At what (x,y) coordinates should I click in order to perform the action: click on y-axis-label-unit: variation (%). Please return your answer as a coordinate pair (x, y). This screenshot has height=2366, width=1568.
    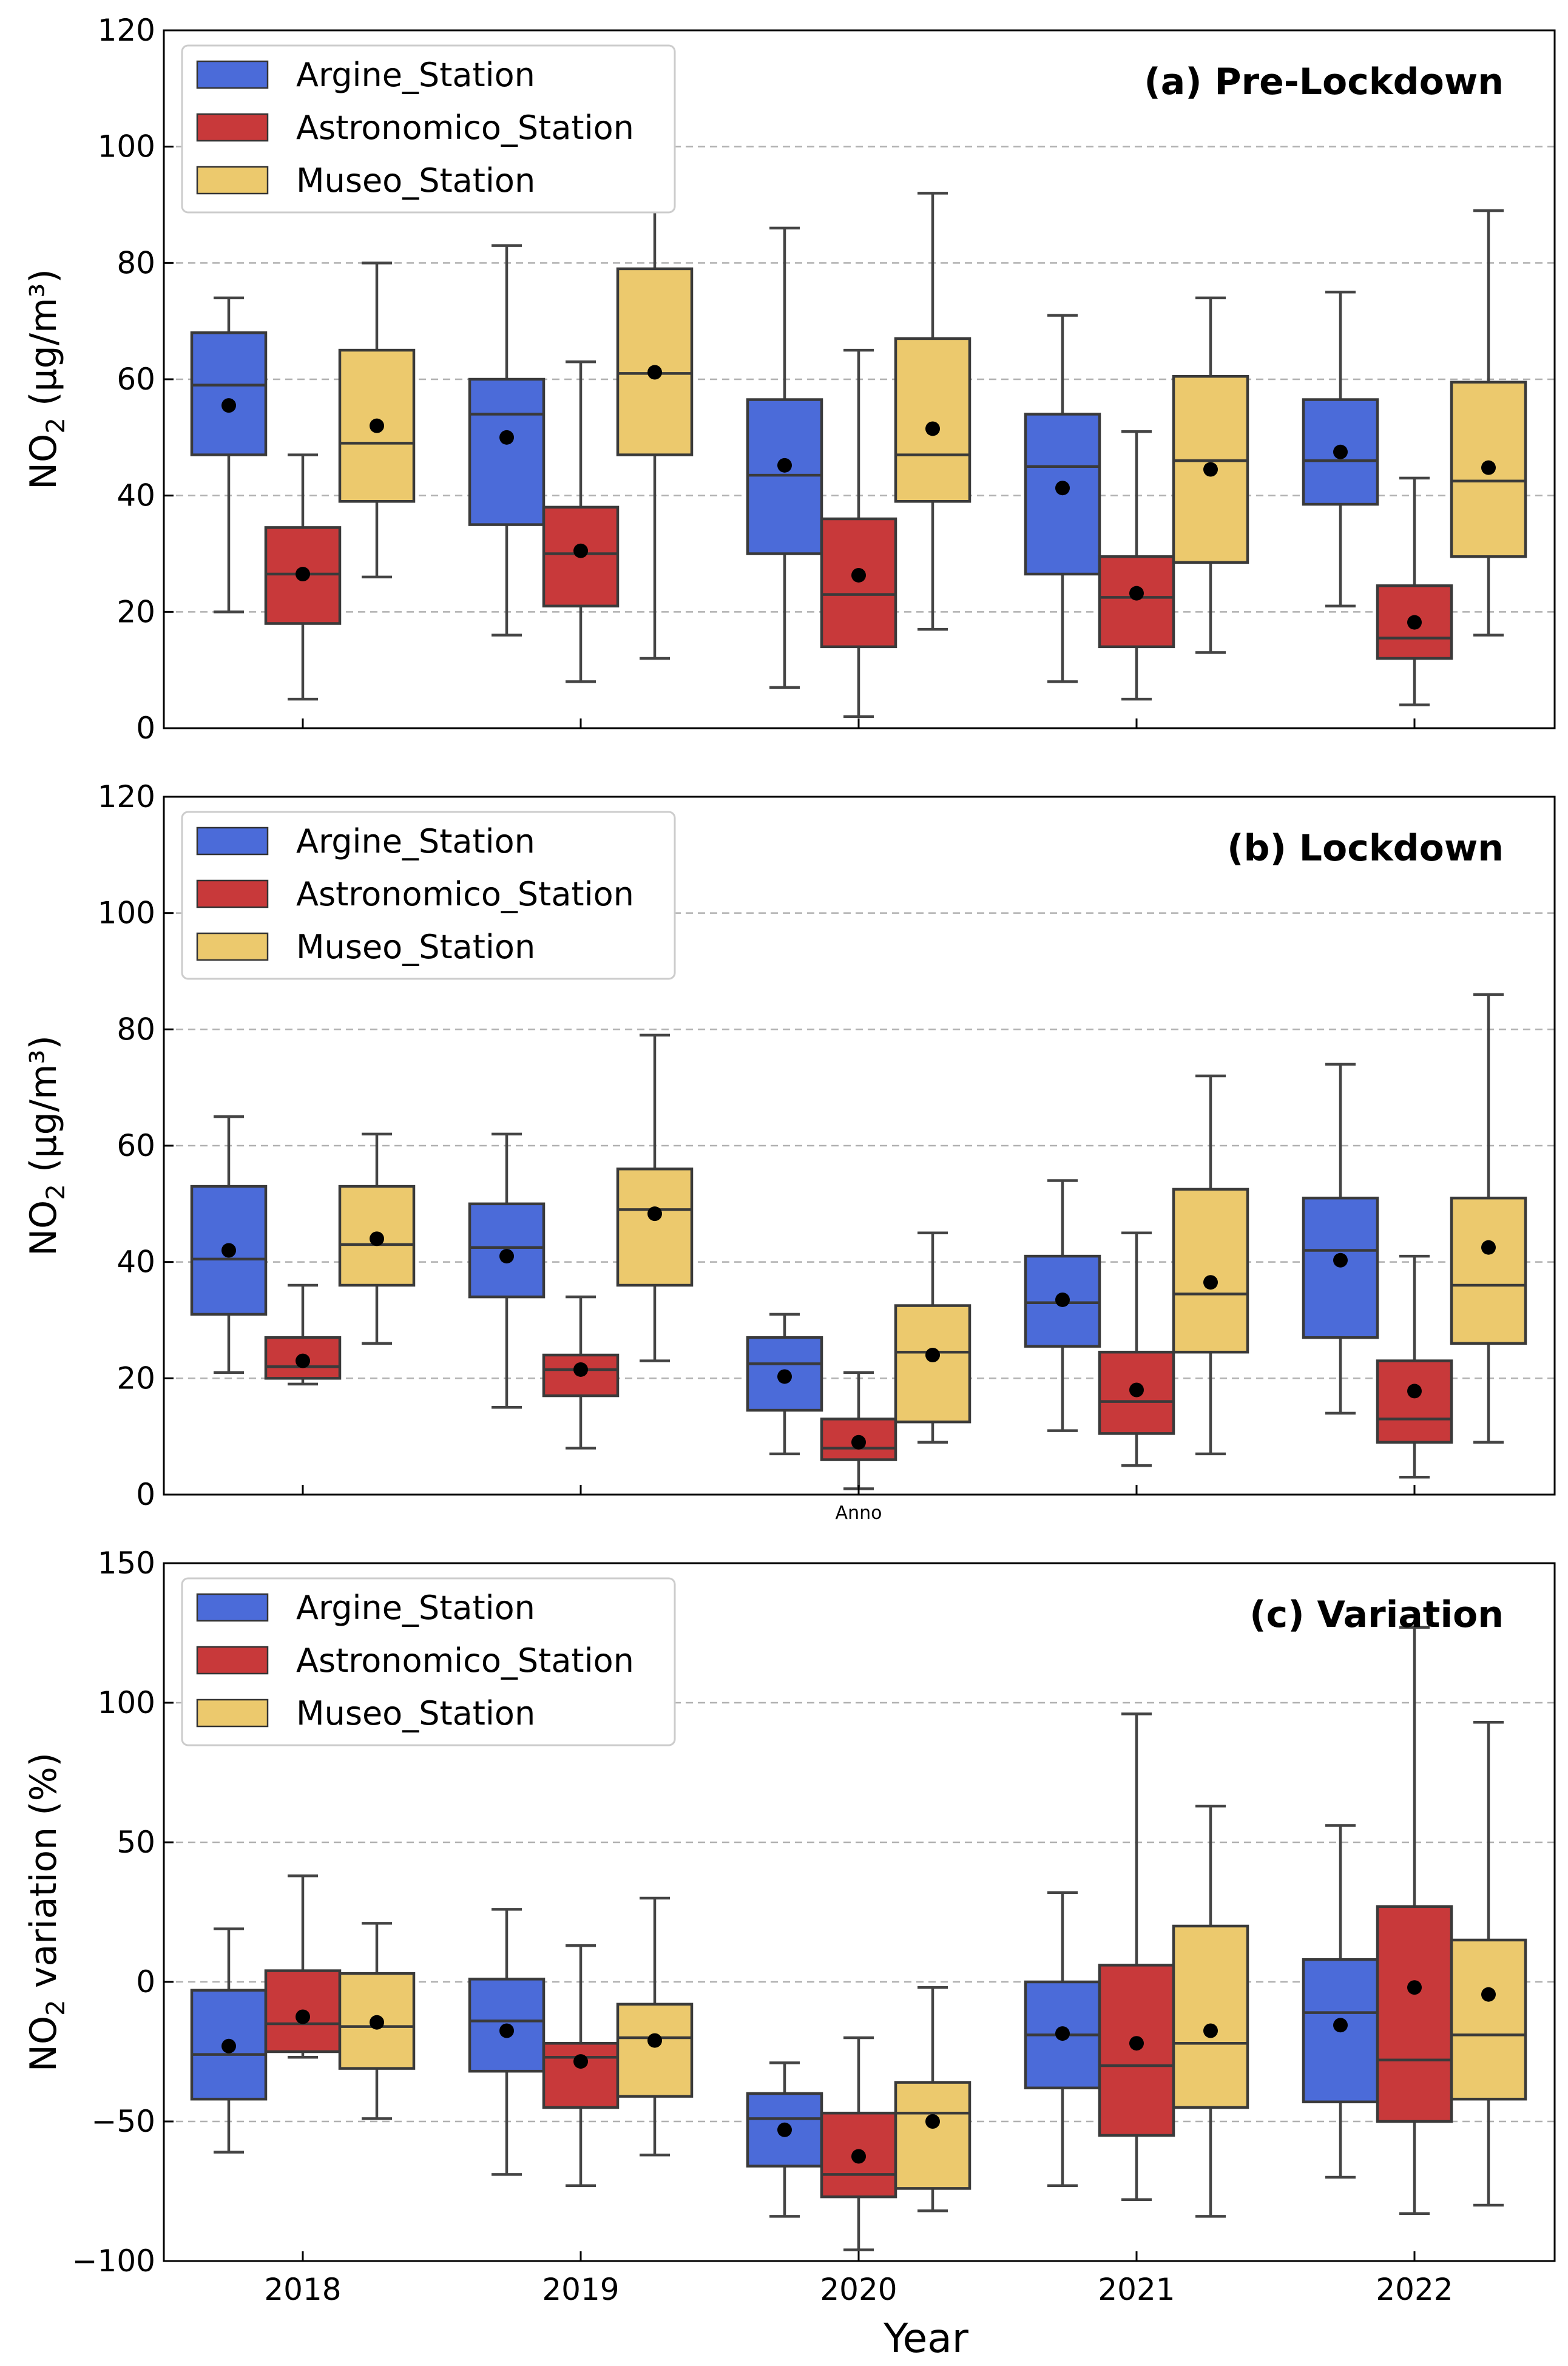
    Looking at the image, I should click on (43, 1876).